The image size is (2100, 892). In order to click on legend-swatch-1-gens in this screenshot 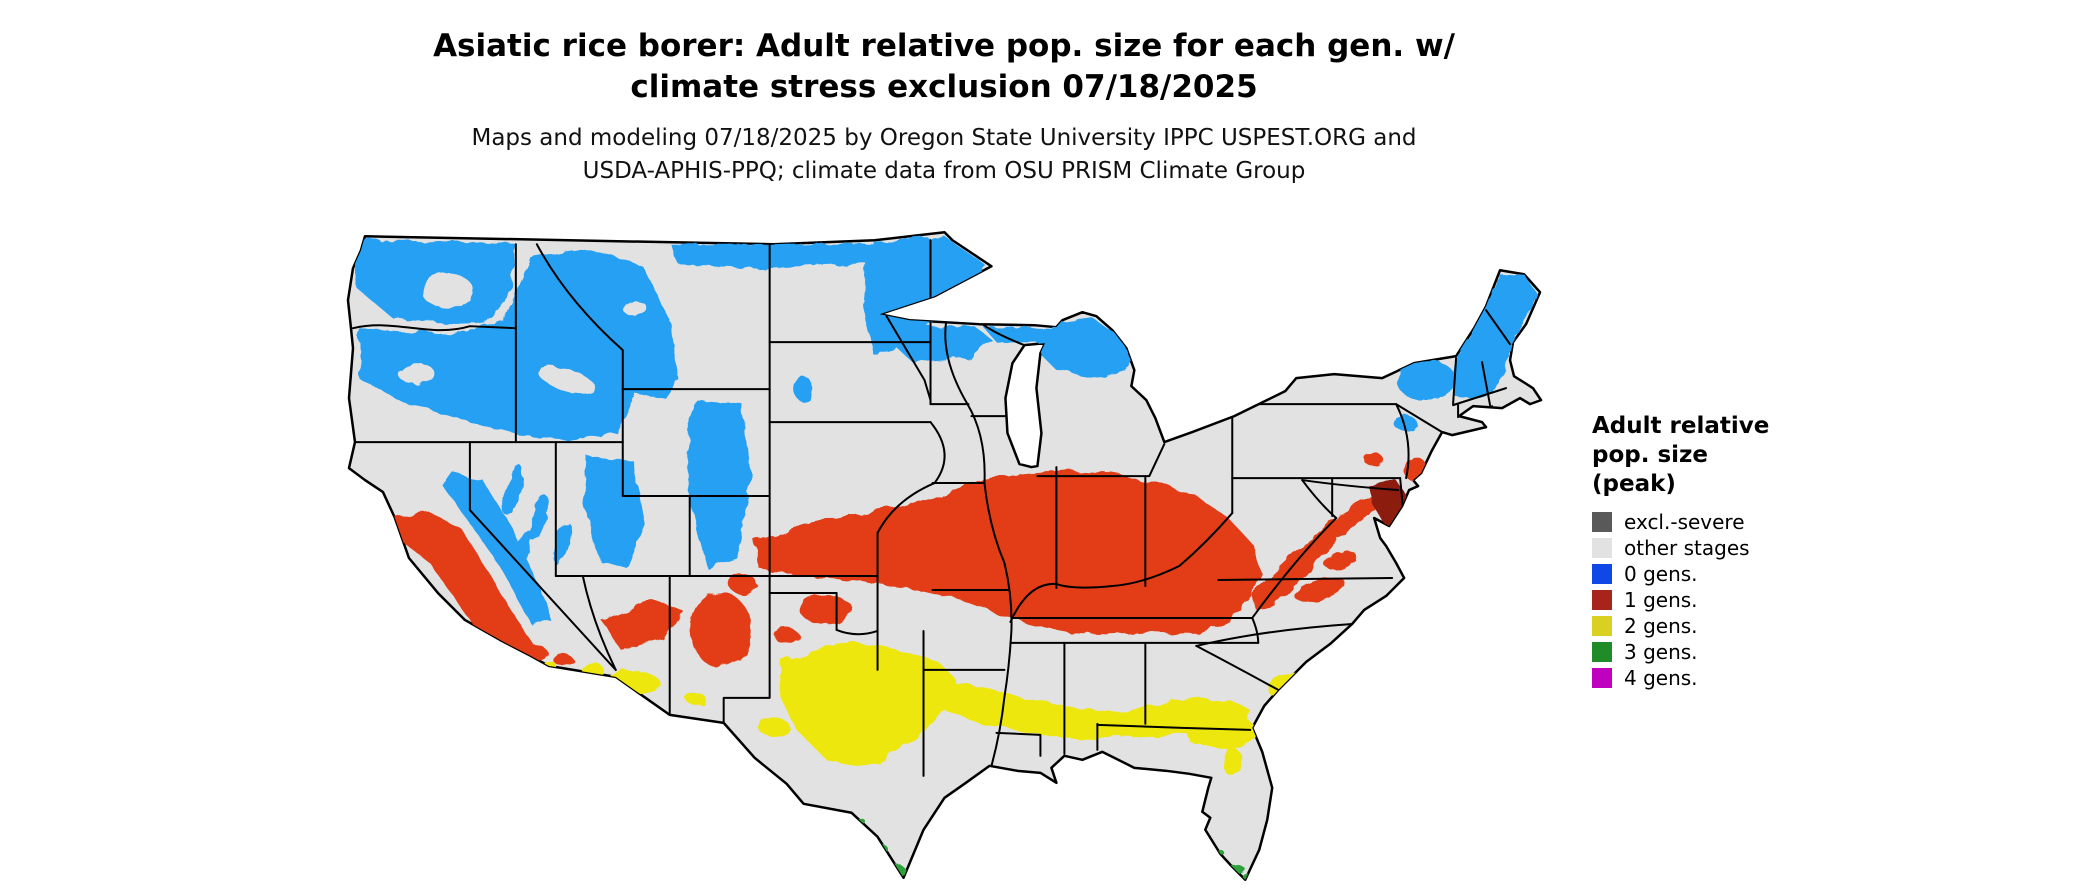, I will do `click(1602, 600)`.